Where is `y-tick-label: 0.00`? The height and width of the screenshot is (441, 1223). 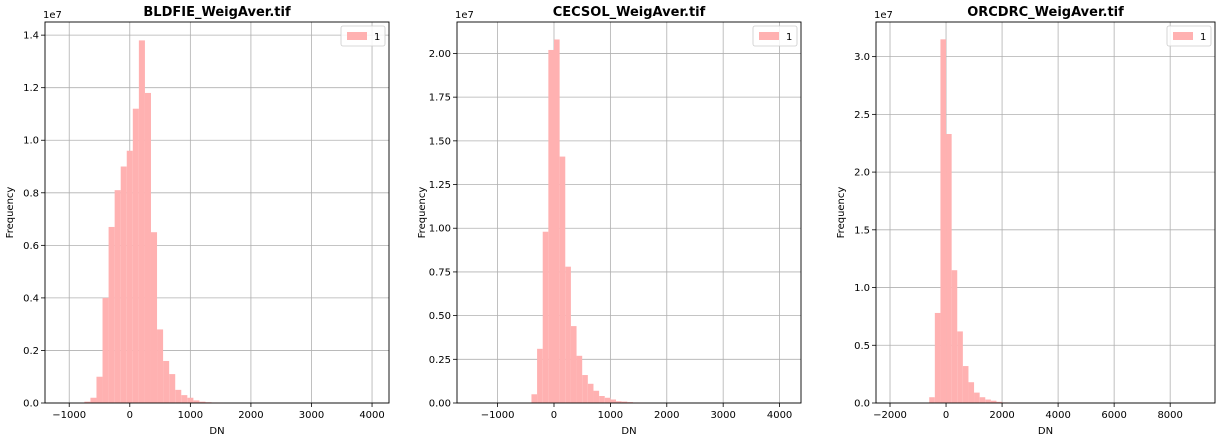 y-tick-label: 0.00 is located at coordinates (440, 404).